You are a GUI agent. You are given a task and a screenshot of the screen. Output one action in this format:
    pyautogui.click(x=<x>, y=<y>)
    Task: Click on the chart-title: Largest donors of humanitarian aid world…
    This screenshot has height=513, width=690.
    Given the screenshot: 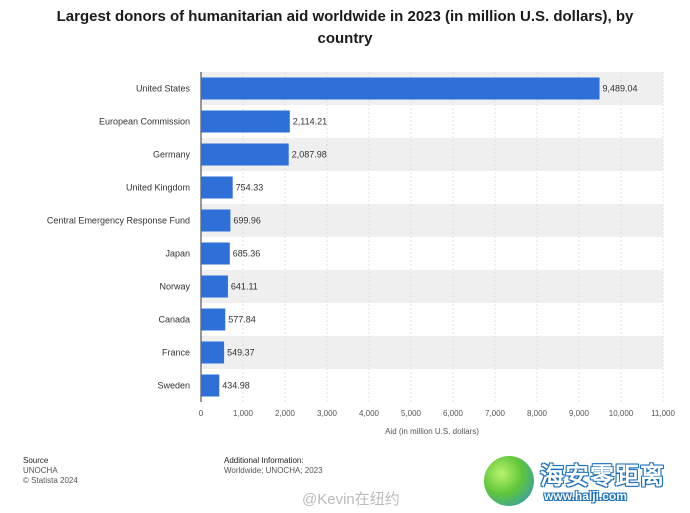 What is the action you would take?
    pyautogui.click(x=345, y=27)
    